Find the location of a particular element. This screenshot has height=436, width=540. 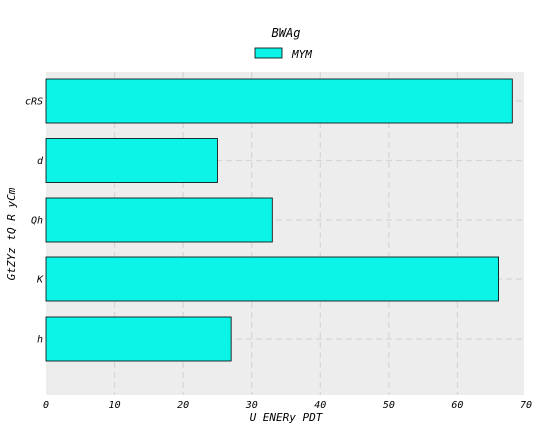

legend-label: MYM is located at coordinates (301, 54).